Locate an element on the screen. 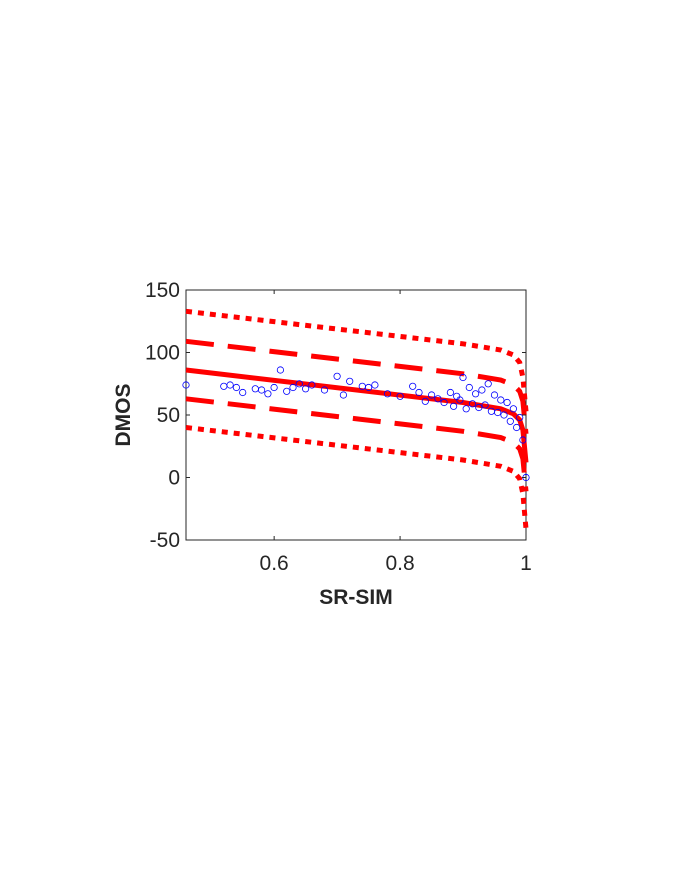  points-layer is located at coordinates (356, 424).